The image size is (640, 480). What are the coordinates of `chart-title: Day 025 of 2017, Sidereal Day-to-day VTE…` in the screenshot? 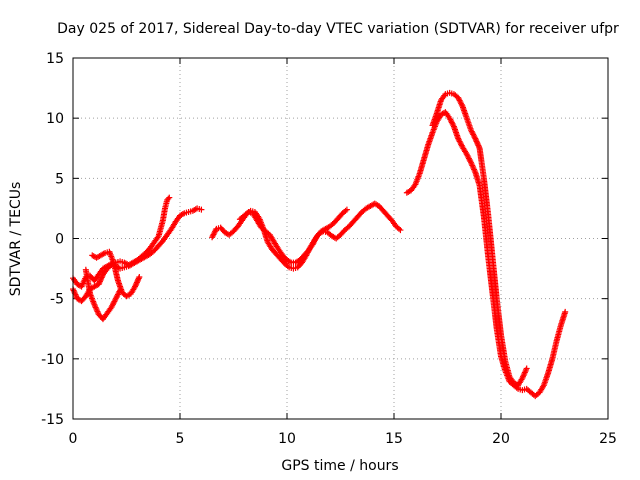 It's located at (338, 29).